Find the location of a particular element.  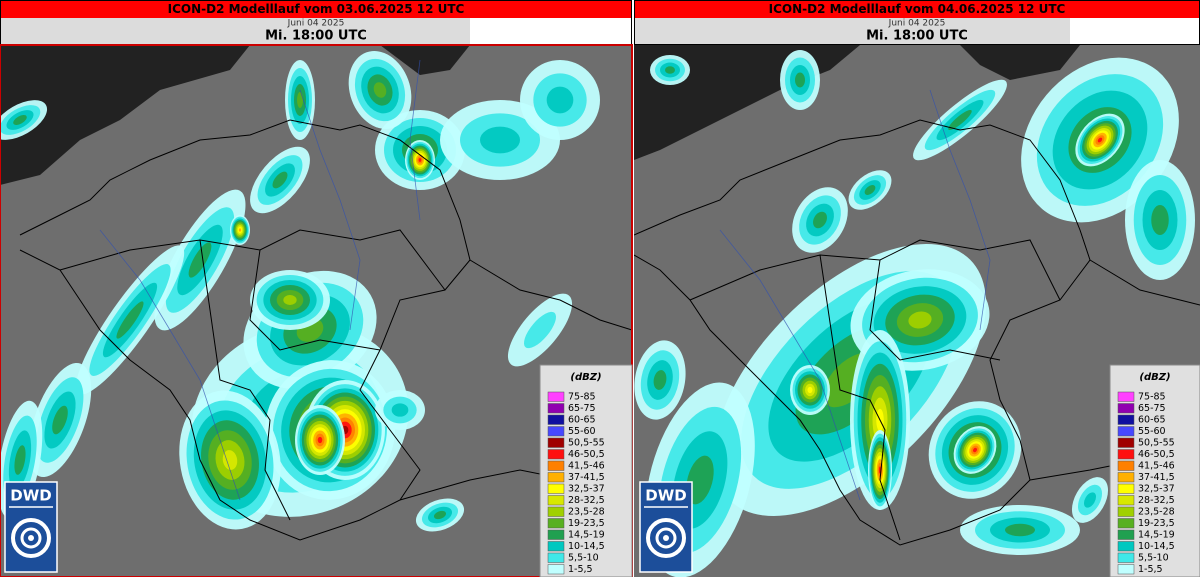

legend-label: 37-41,5 is located at coordinates (1156, 477).